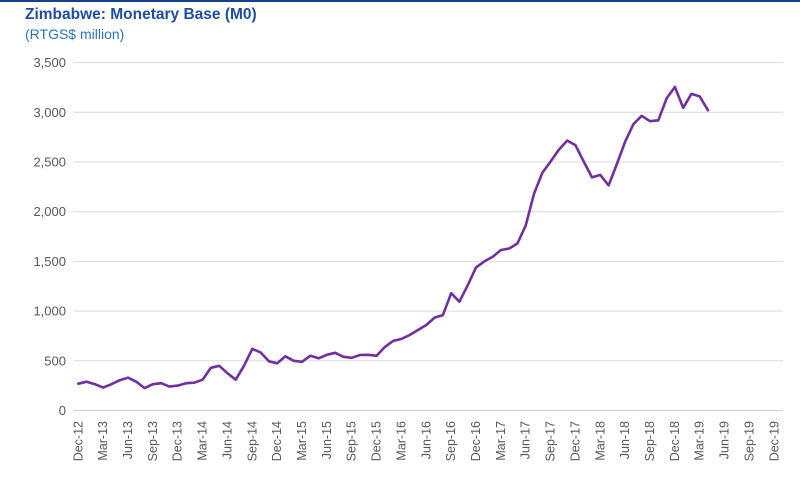 The height and width of the screenshot is (478, 800). Describe the element at coordinates (451, 441) in the screenshot. I see `x-axis-tick-label: Sep-16` at that location.